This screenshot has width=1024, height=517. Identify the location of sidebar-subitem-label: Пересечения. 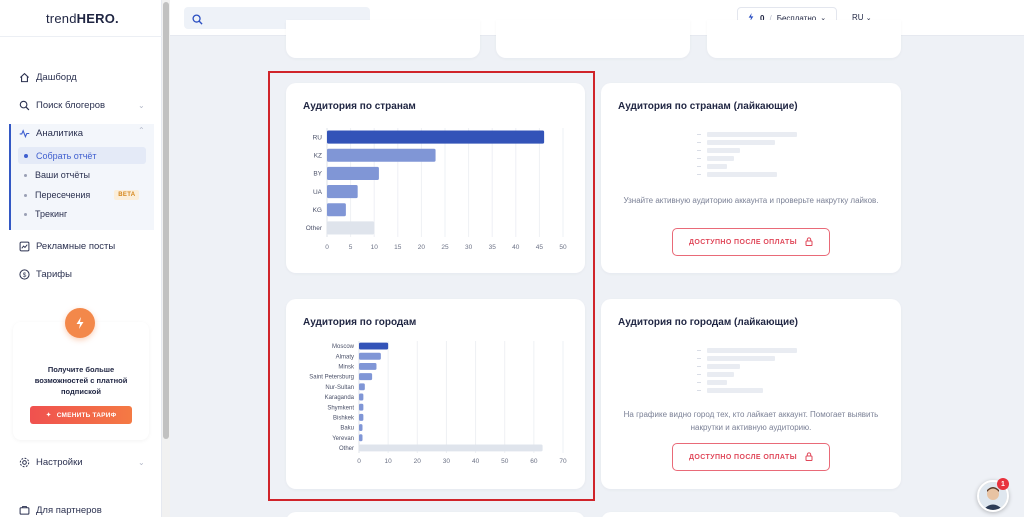
(63, 195).